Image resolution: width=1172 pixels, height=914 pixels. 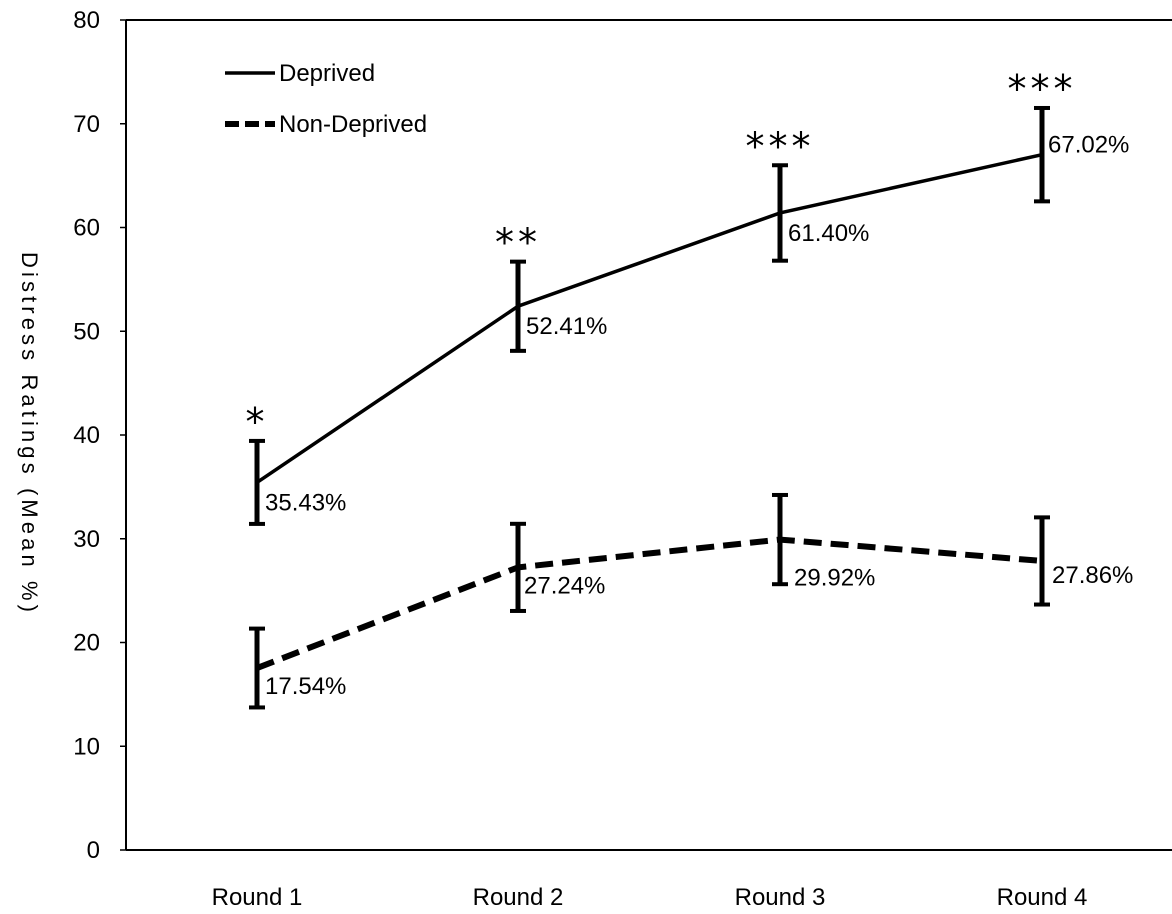 What do you see at coordinates (305, 686) in the screenshot?
I see `data-label: 17.54%` at bounding box center [305, 686].